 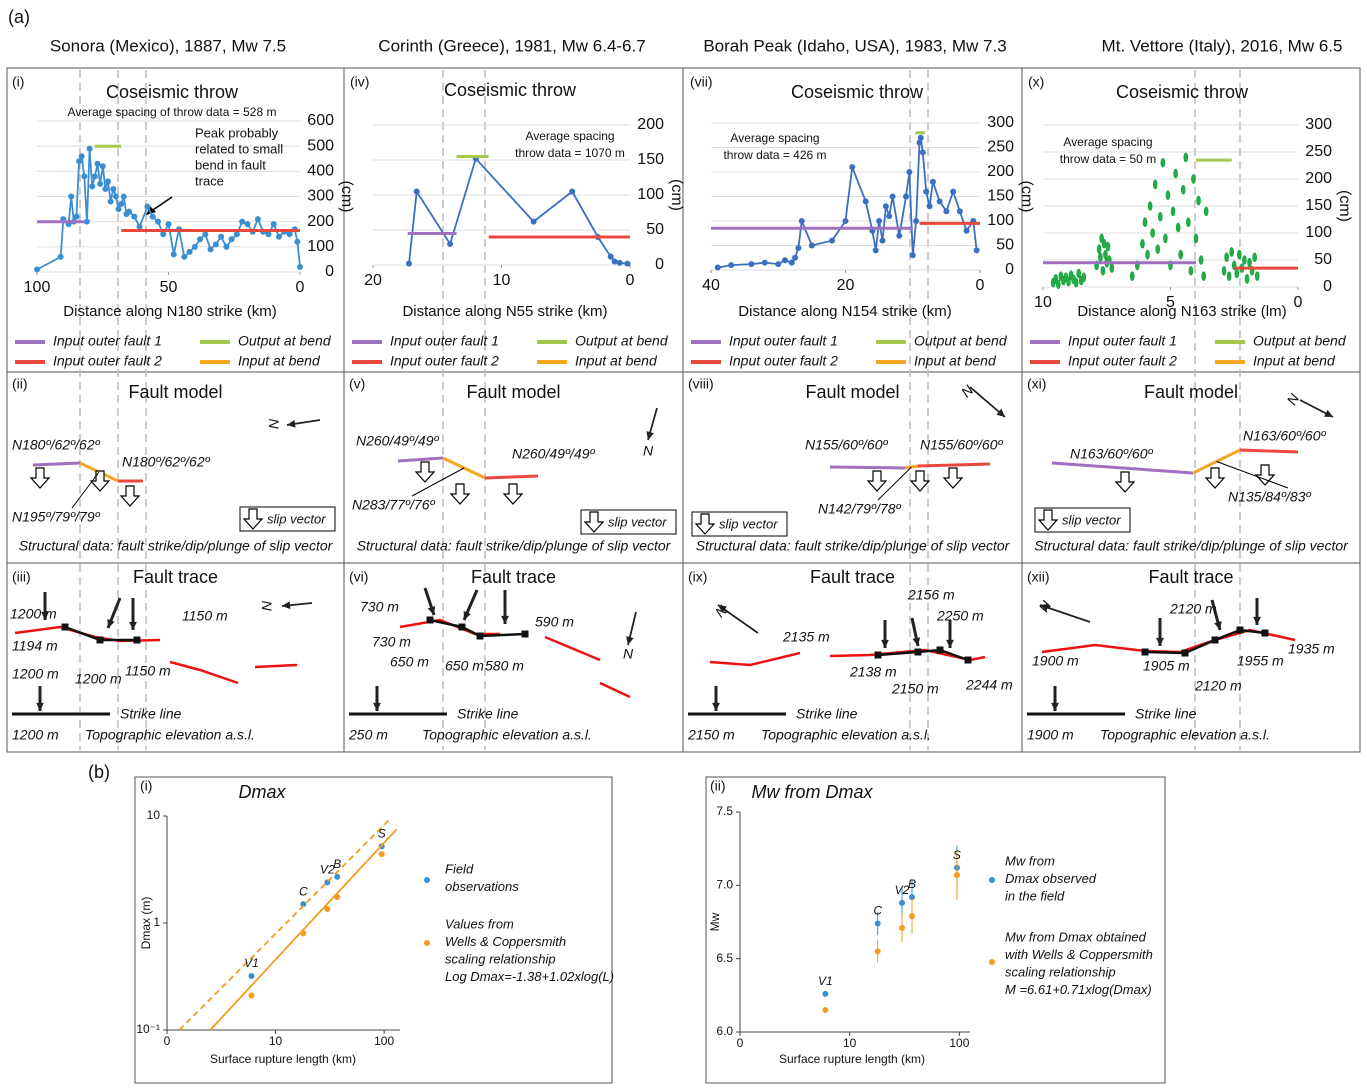 I want to click on y-tick-label: 100, so click(x=1318, y=232).